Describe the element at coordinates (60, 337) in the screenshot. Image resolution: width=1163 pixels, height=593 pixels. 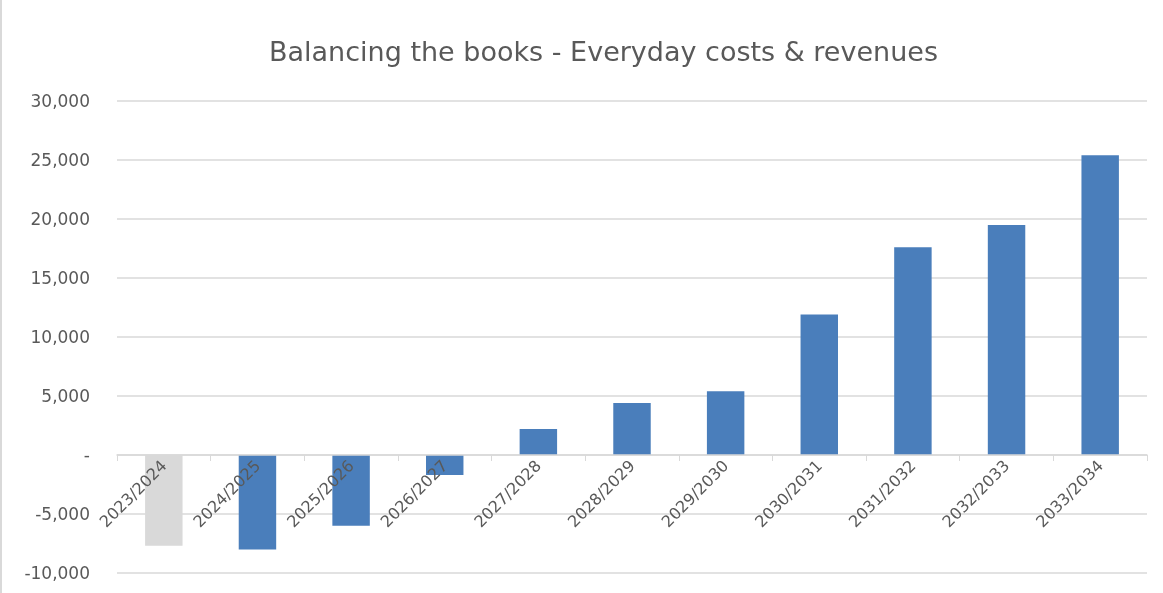
I see `y-tick-label: 10,000` at that location.